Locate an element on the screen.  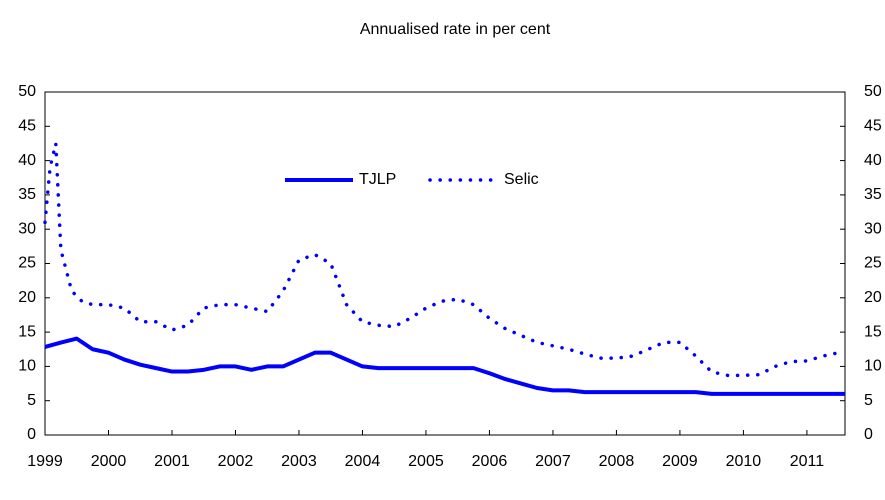
x-tick-label: 2010 is located at coordinates (744, 461).